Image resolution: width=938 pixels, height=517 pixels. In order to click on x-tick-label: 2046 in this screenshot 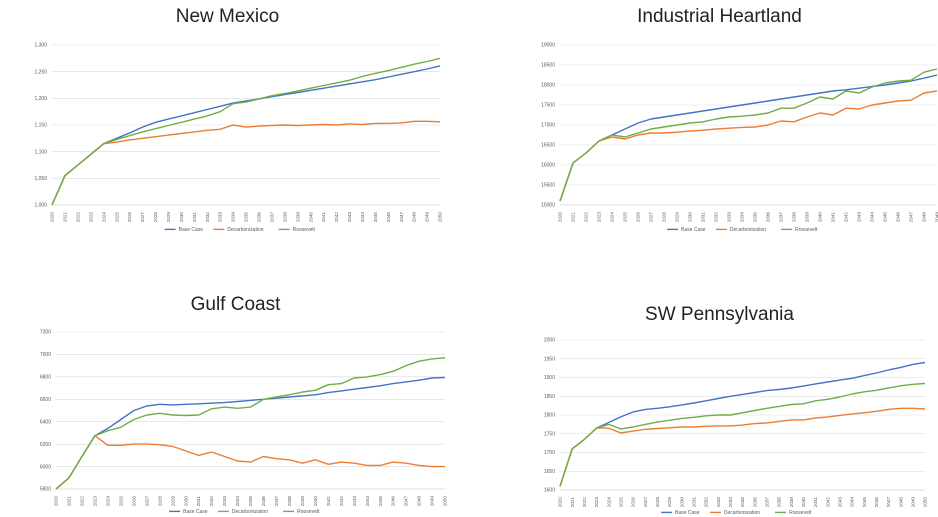, I will do `click(393, 501)`.